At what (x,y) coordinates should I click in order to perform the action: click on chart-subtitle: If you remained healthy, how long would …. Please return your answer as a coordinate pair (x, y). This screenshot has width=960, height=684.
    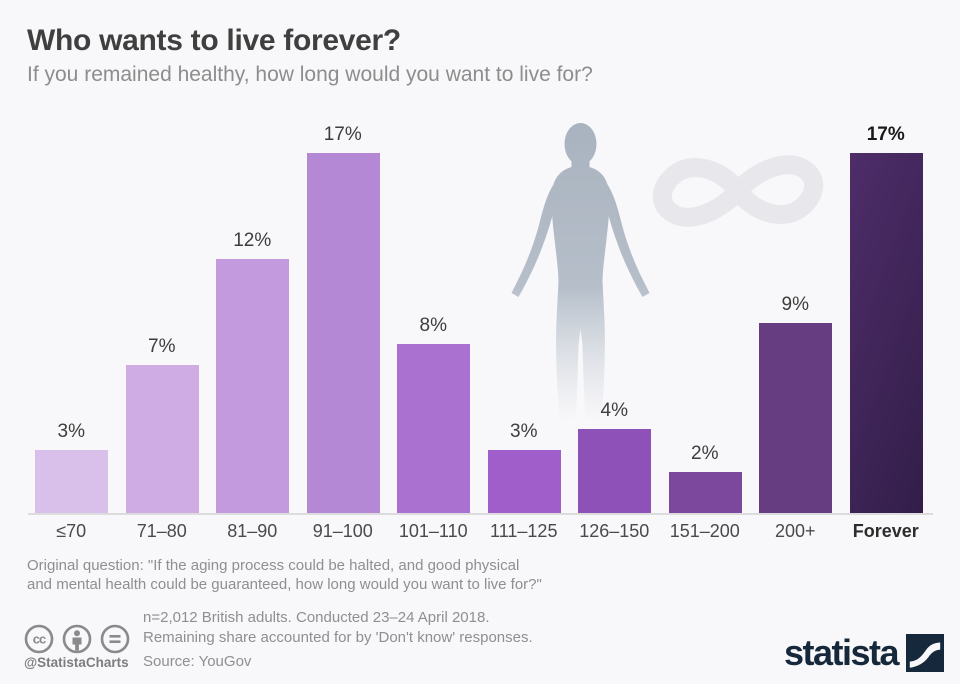
    Looking at the image, I should click on (310, 74).